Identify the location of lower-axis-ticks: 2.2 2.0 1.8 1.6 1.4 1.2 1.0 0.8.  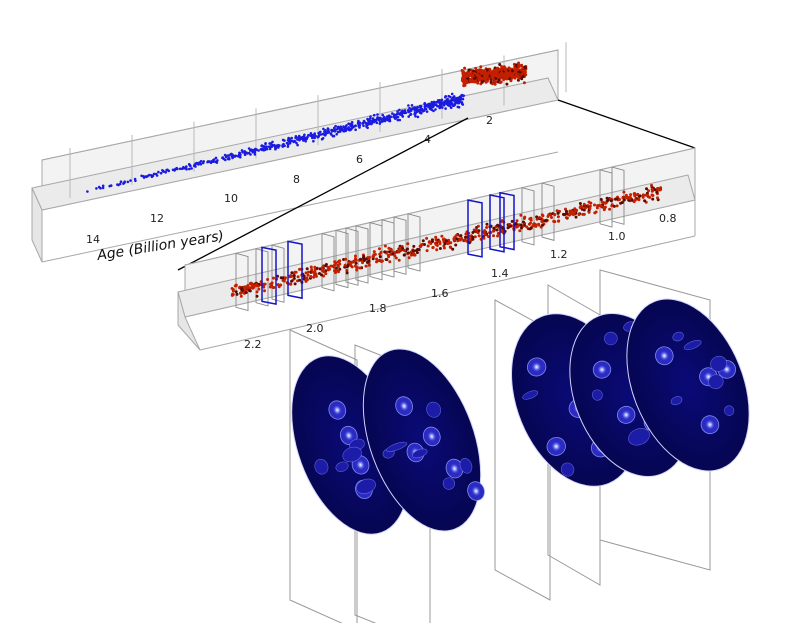
(460, 281).